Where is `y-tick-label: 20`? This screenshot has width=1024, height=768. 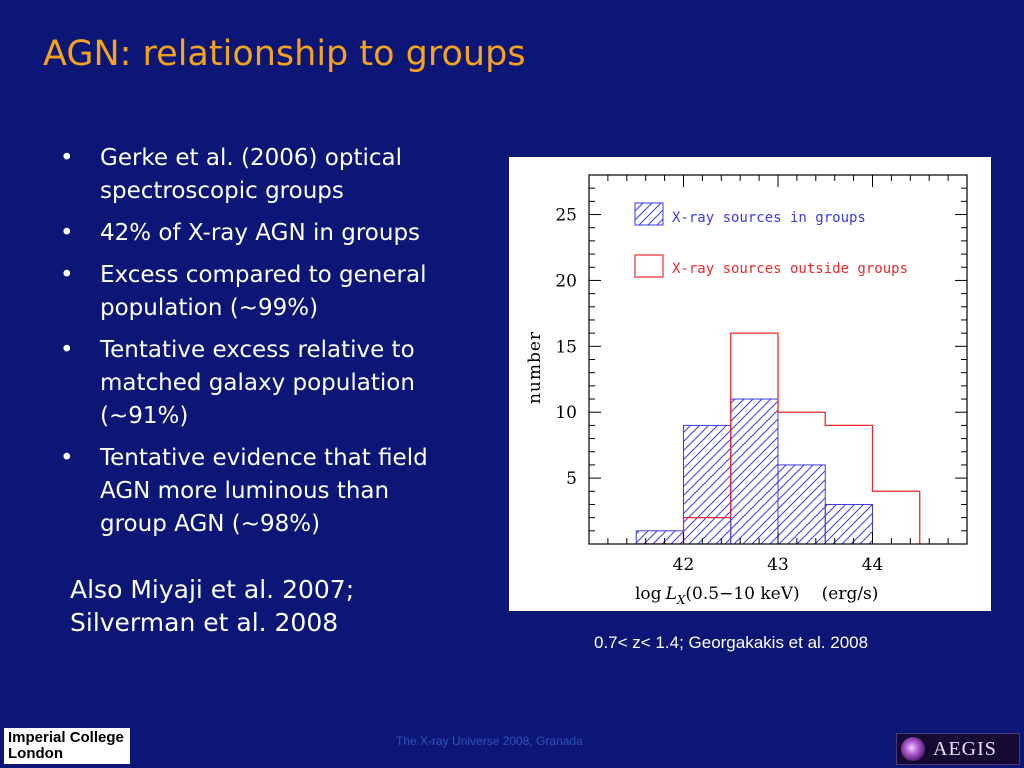 y-tick-label: 20 is located at coordinates (566, 281).